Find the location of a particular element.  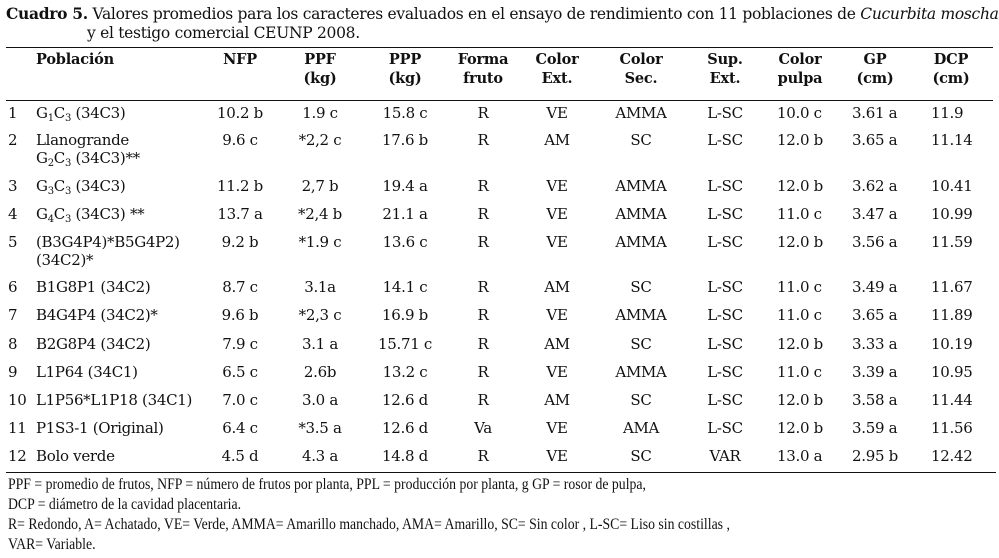

header-line-2: pulpa is located at coordinates (800, 78).